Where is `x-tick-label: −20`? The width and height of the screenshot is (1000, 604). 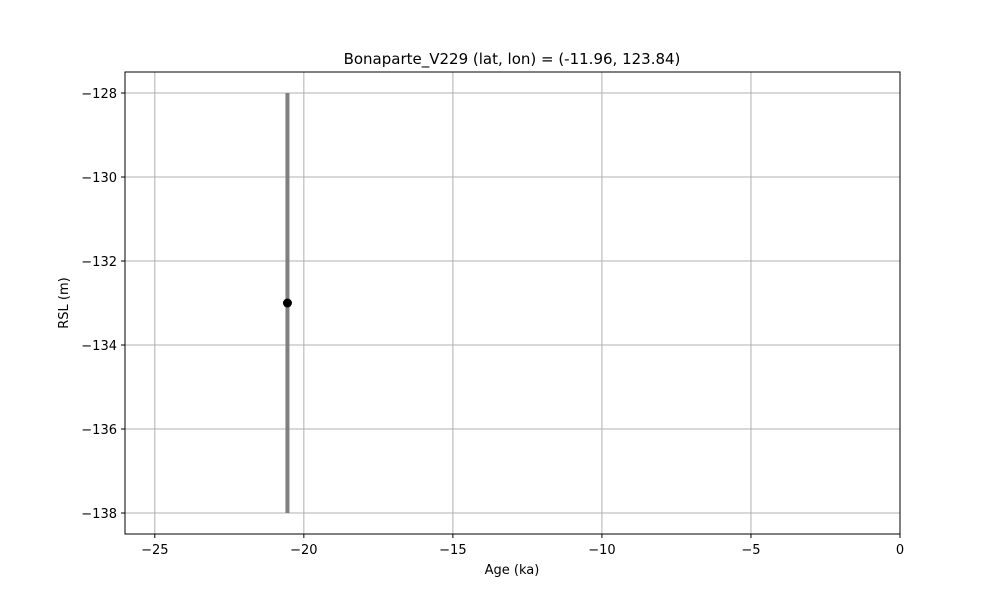 x-tick-label: −20 is located at coordinates (303, 550).